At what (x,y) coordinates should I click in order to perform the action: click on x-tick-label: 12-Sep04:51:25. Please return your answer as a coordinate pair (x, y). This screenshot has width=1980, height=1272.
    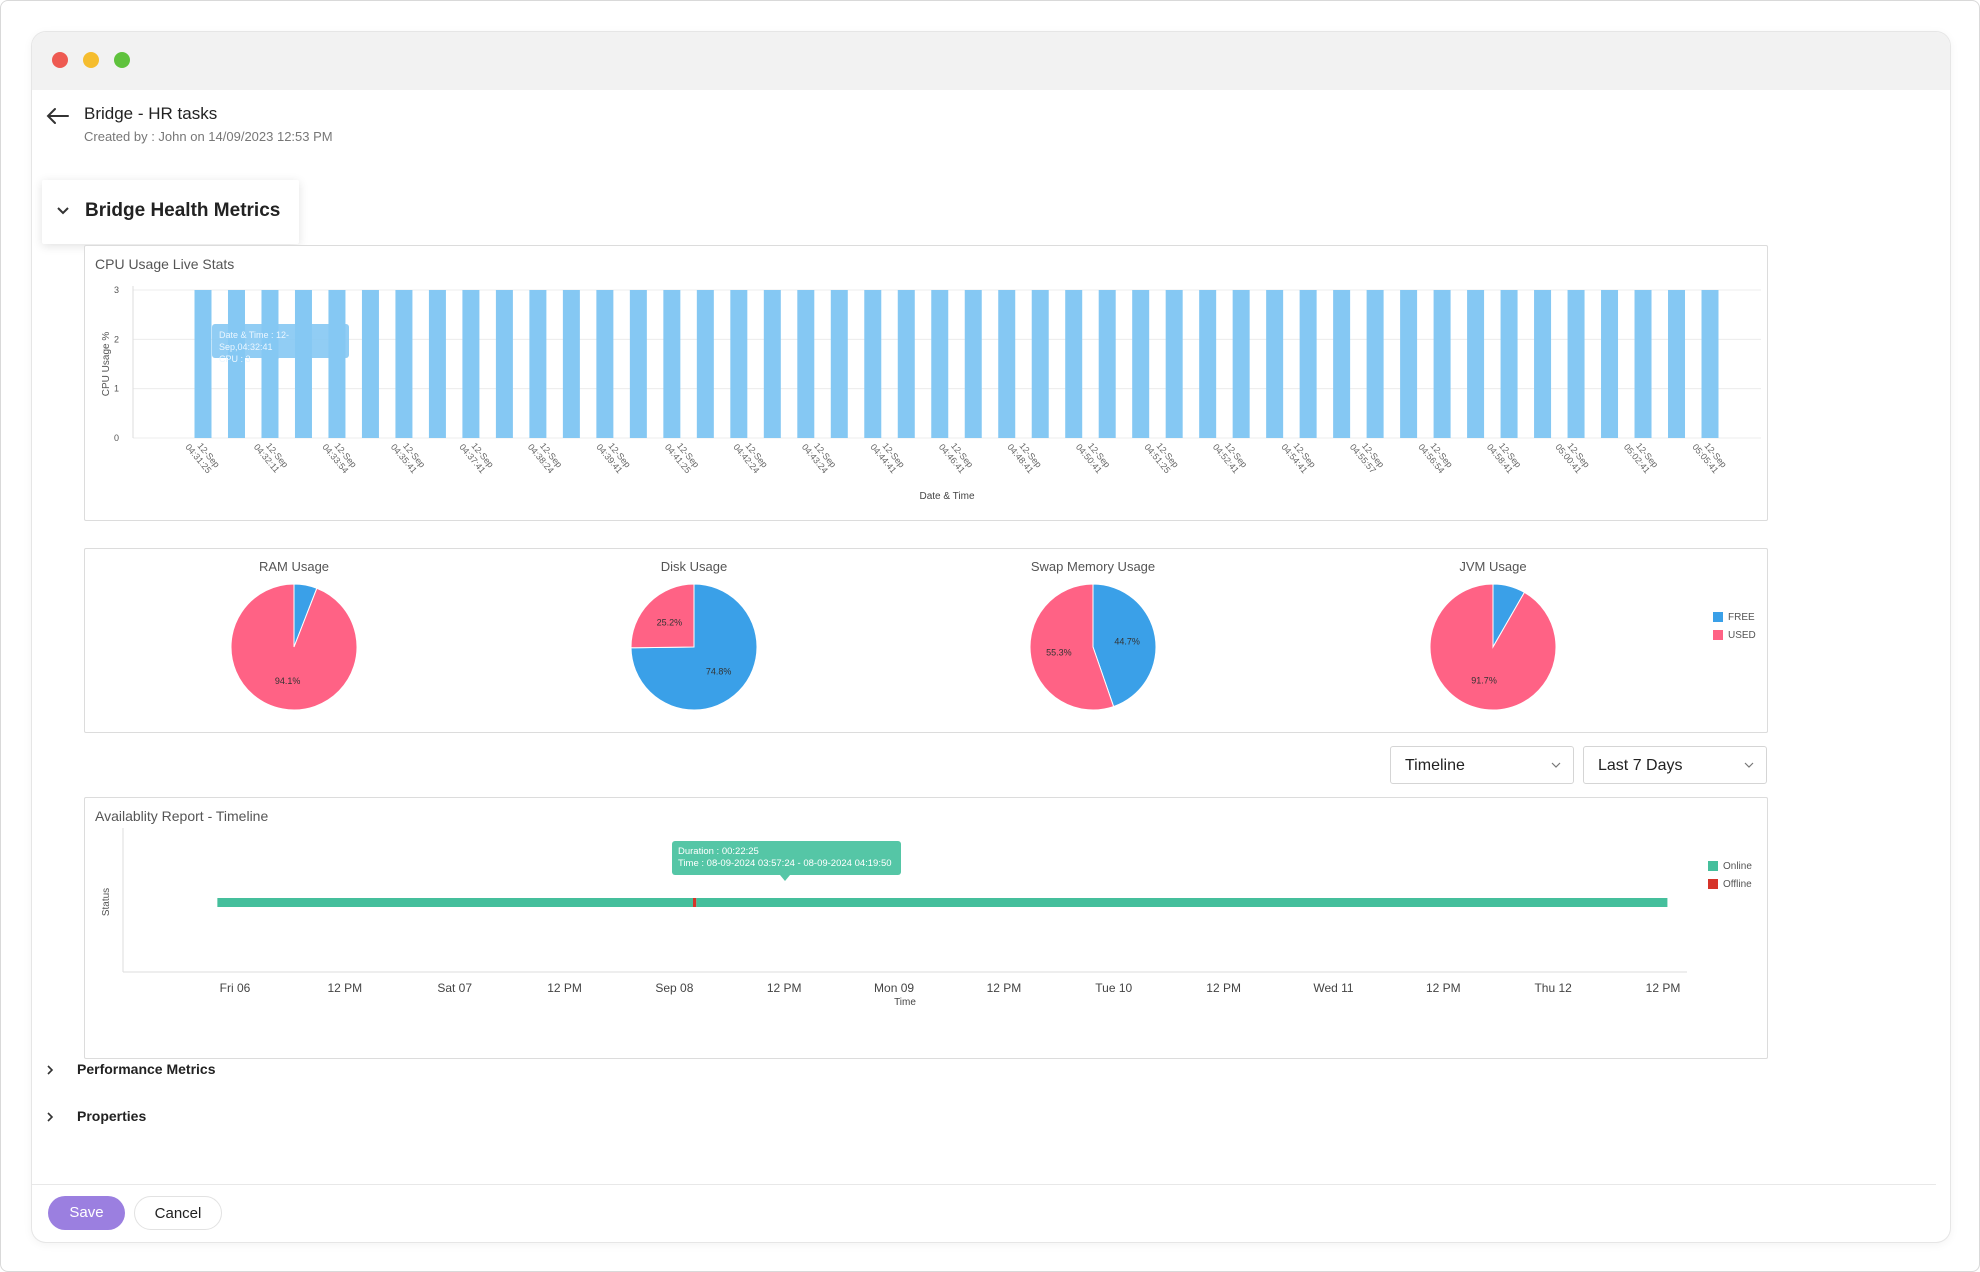
    Looking at the image, I should click on (1161, 455).